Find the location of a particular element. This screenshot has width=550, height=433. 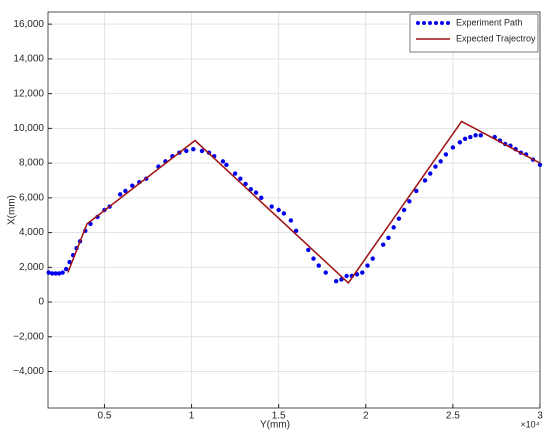

x-tick-label: 2 is located at coordinates (366, 416).